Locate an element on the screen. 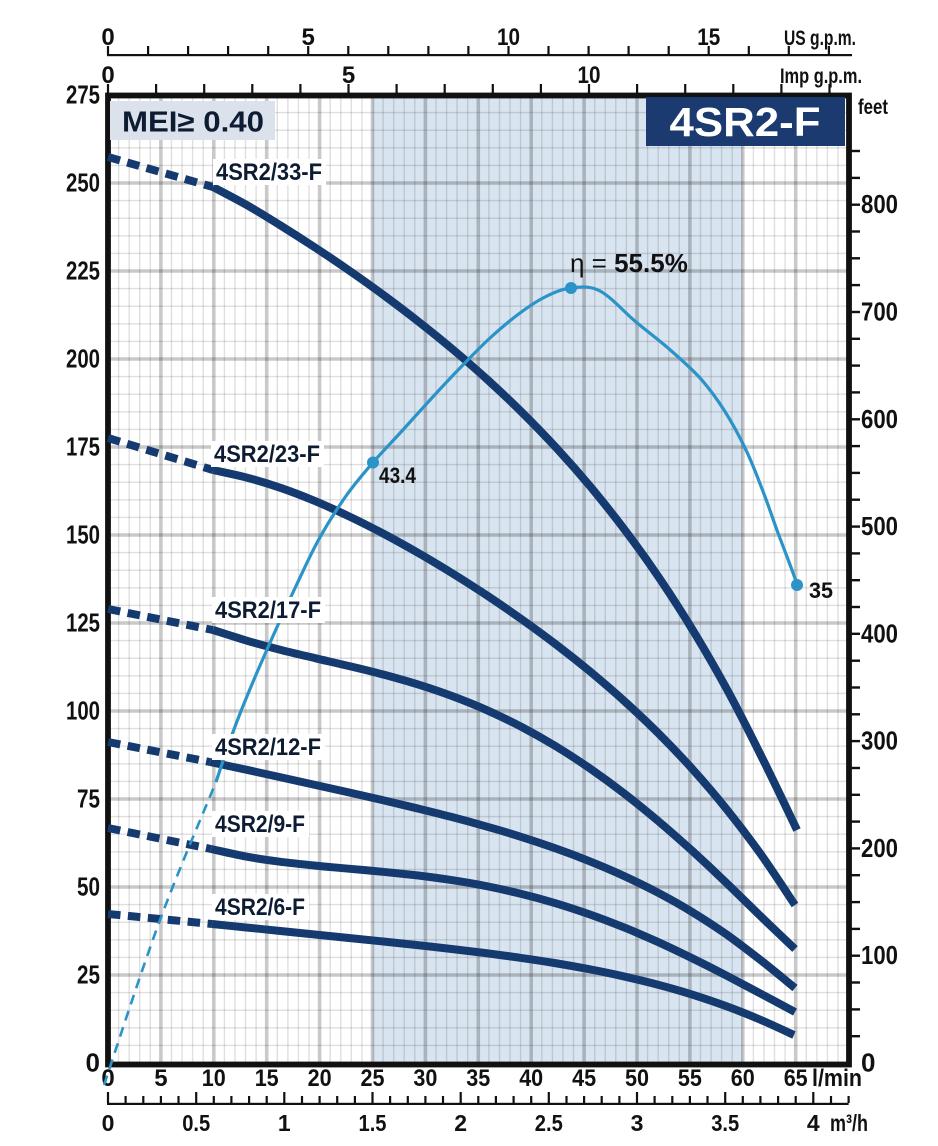 The image size is (938, 1146). svg-text: 3 is located at coordinates (637, 1123).